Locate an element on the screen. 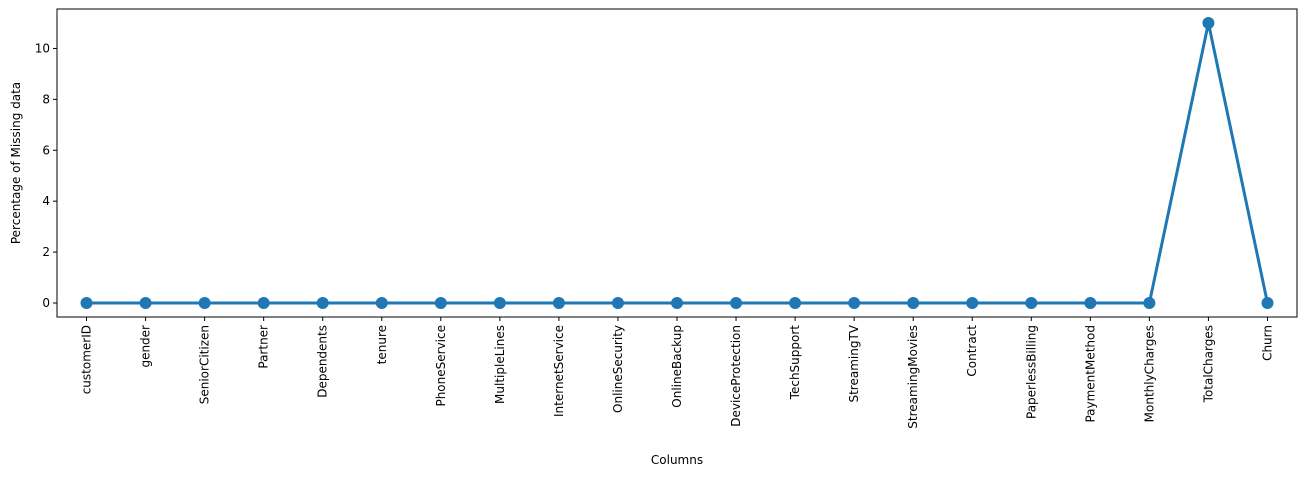 The width and height of the screenshot is (1306, 477). y-tick-label: 10 is located at coordinates (42, 48).